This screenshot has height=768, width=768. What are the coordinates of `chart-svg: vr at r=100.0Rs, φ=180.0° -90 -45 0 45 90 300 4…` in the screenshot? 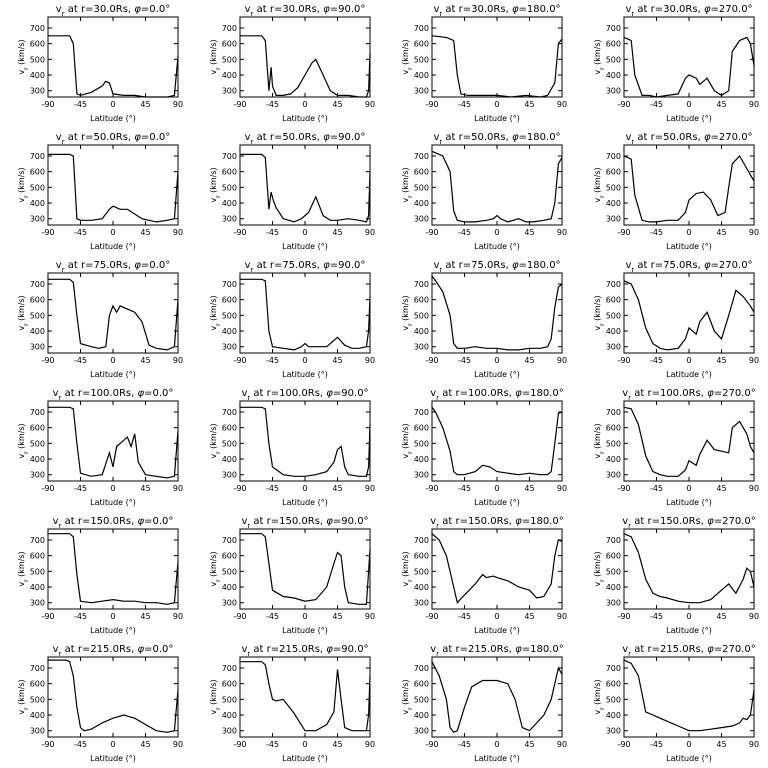 It's located at (484, 447).